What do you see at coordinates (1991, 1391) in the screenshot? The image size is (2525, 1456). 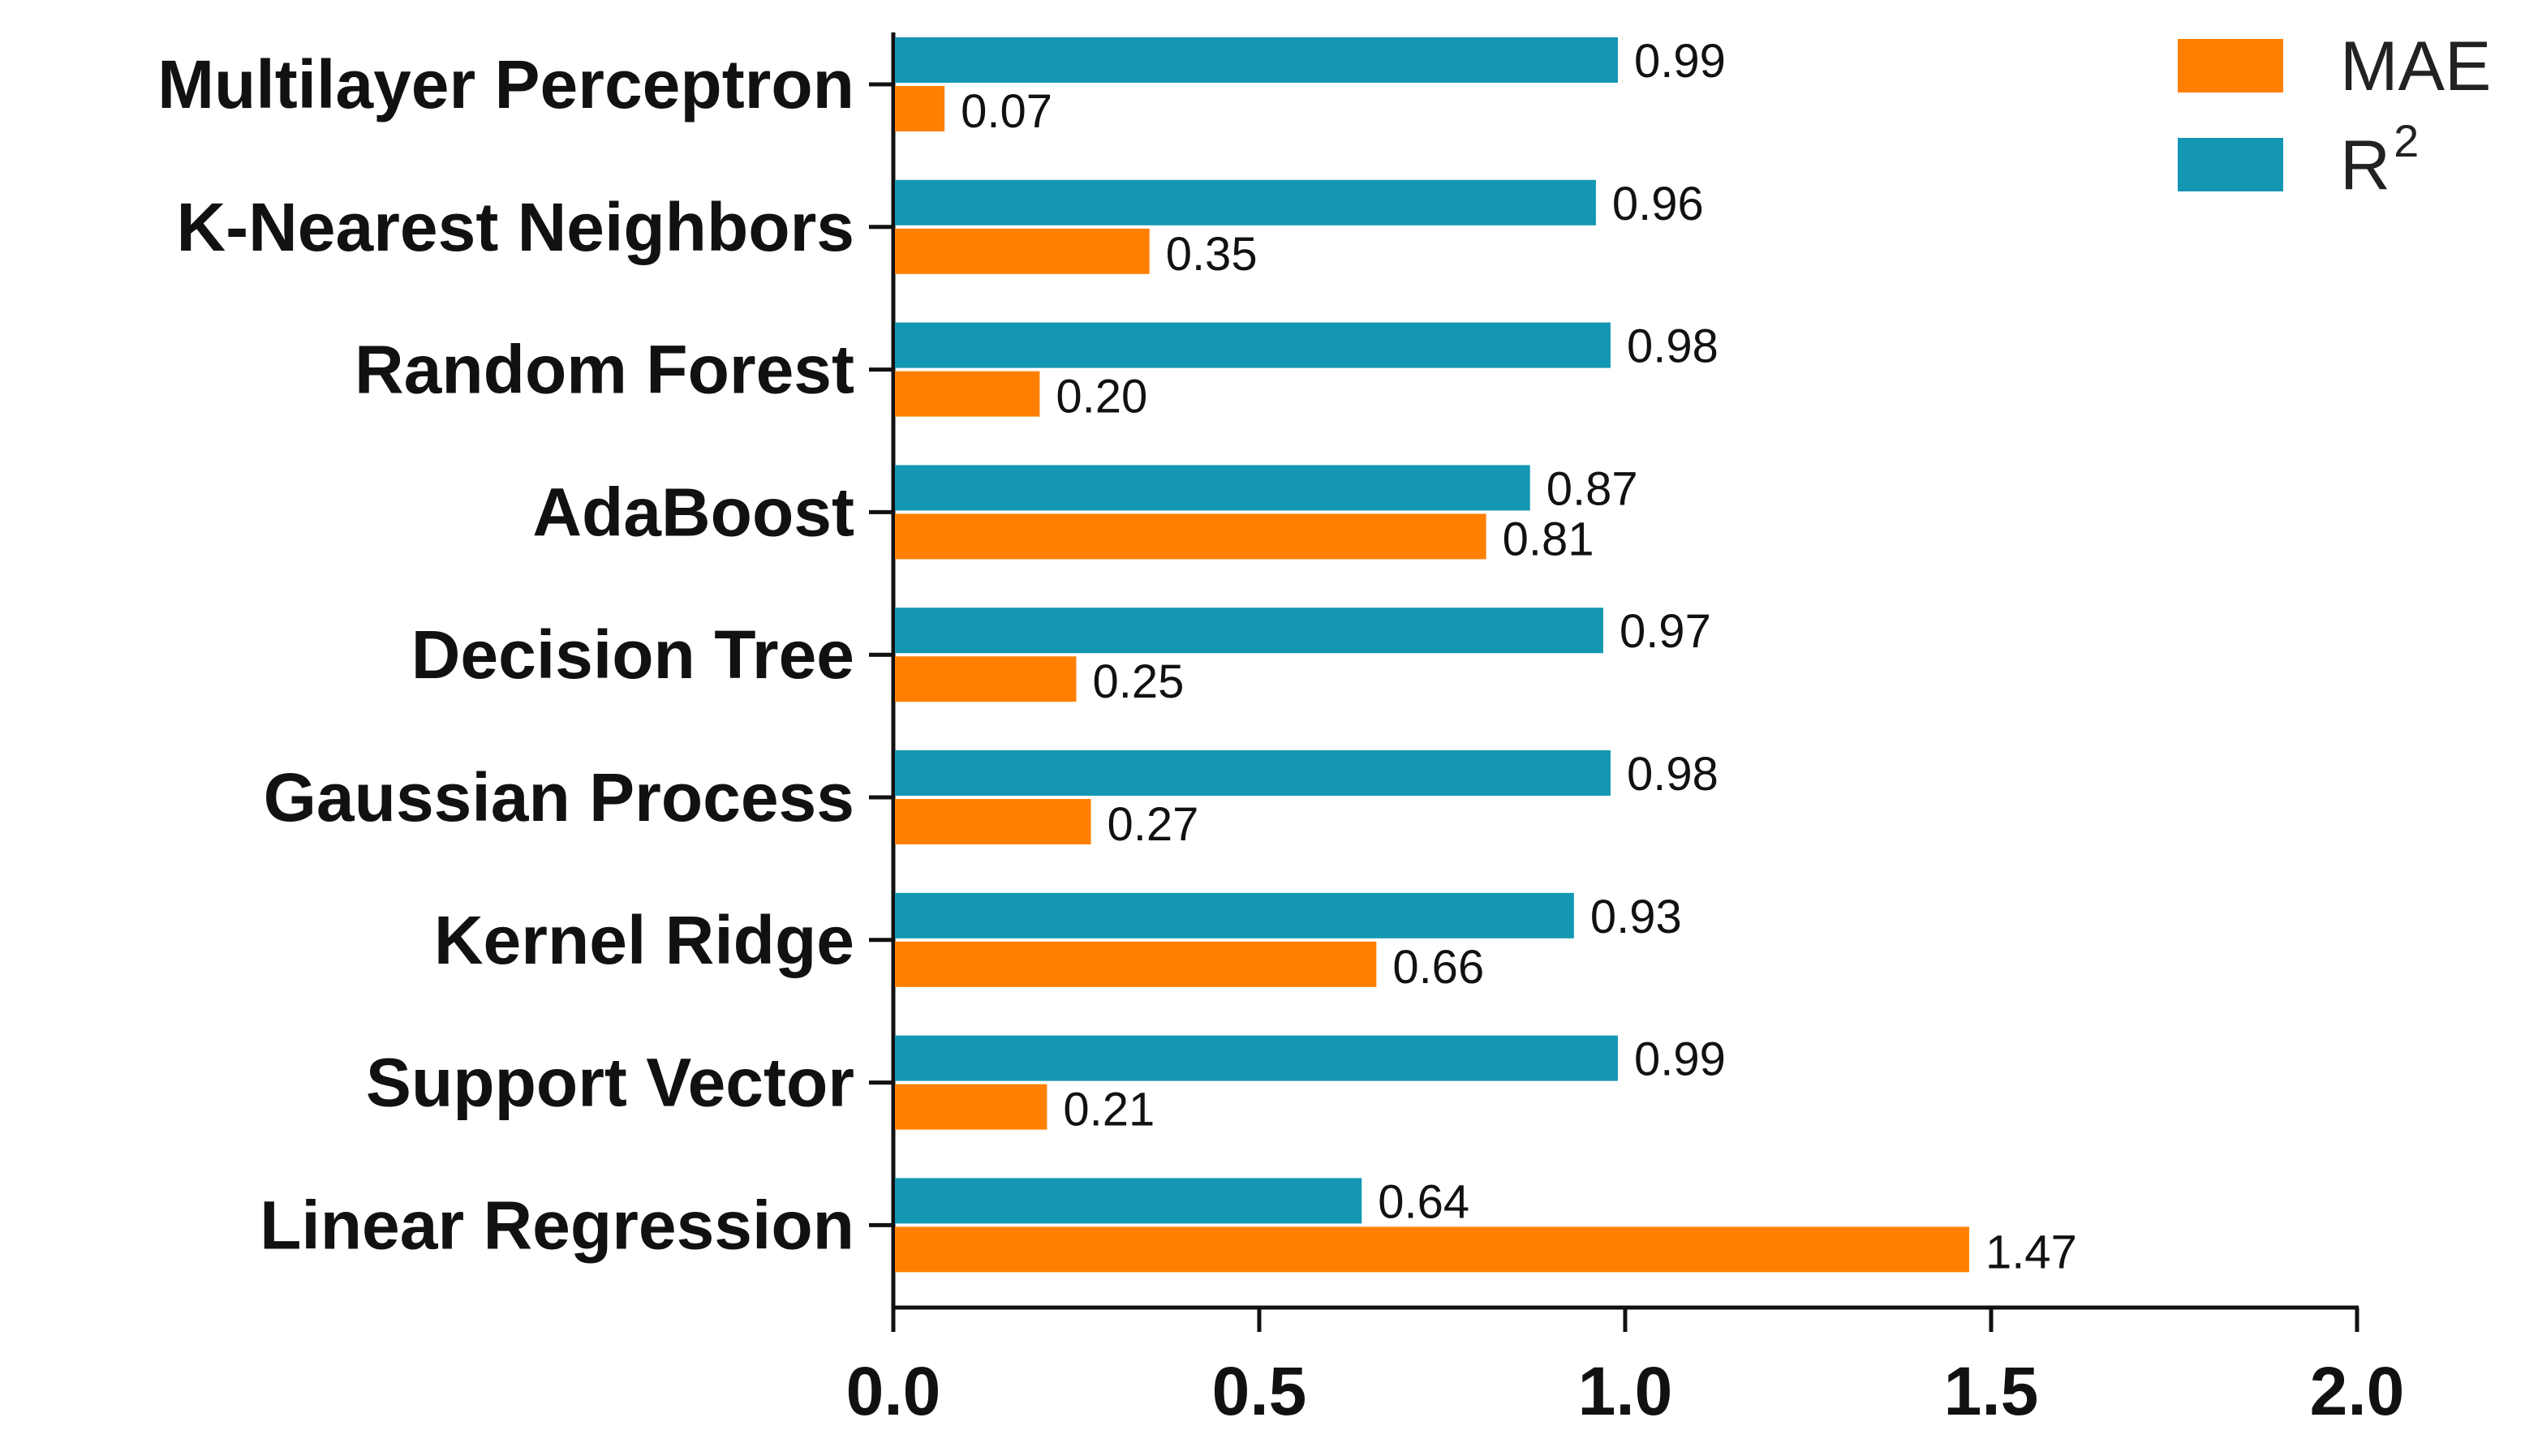 I see `x-tick-label: 1.5` at bounding box center [1991, 1391].